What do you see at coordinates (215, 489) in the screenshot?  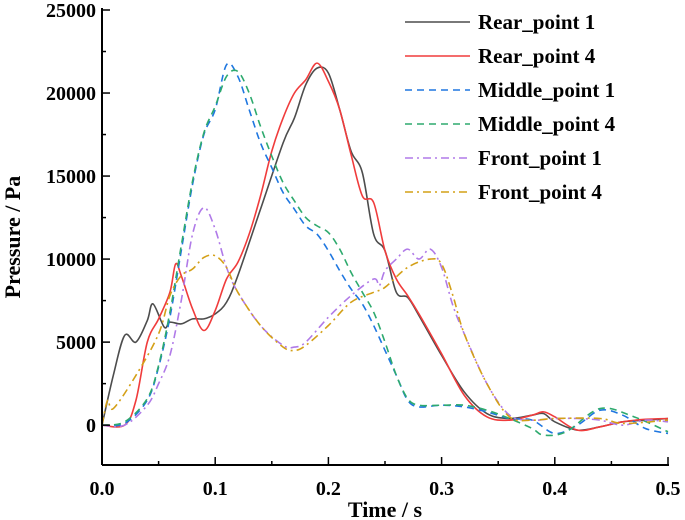 I see `x-tick-label: 0.1` at bounding box center [215, 489].